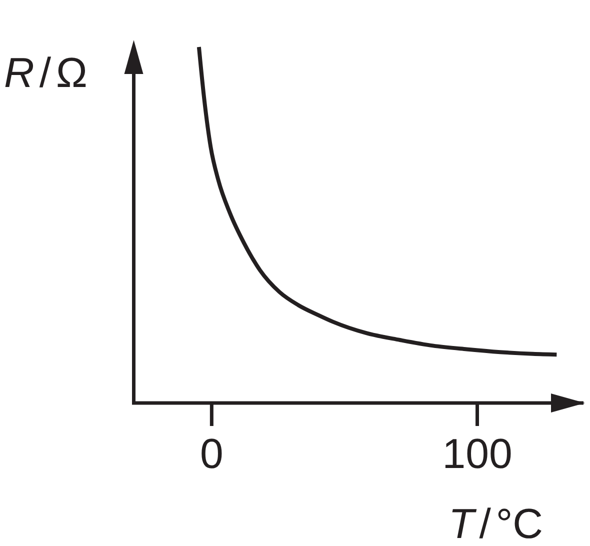 Image resolution: width=590 pixels, height=546 pixels. I want to click on y-axis-title: R/Ω, so click(46, 72).